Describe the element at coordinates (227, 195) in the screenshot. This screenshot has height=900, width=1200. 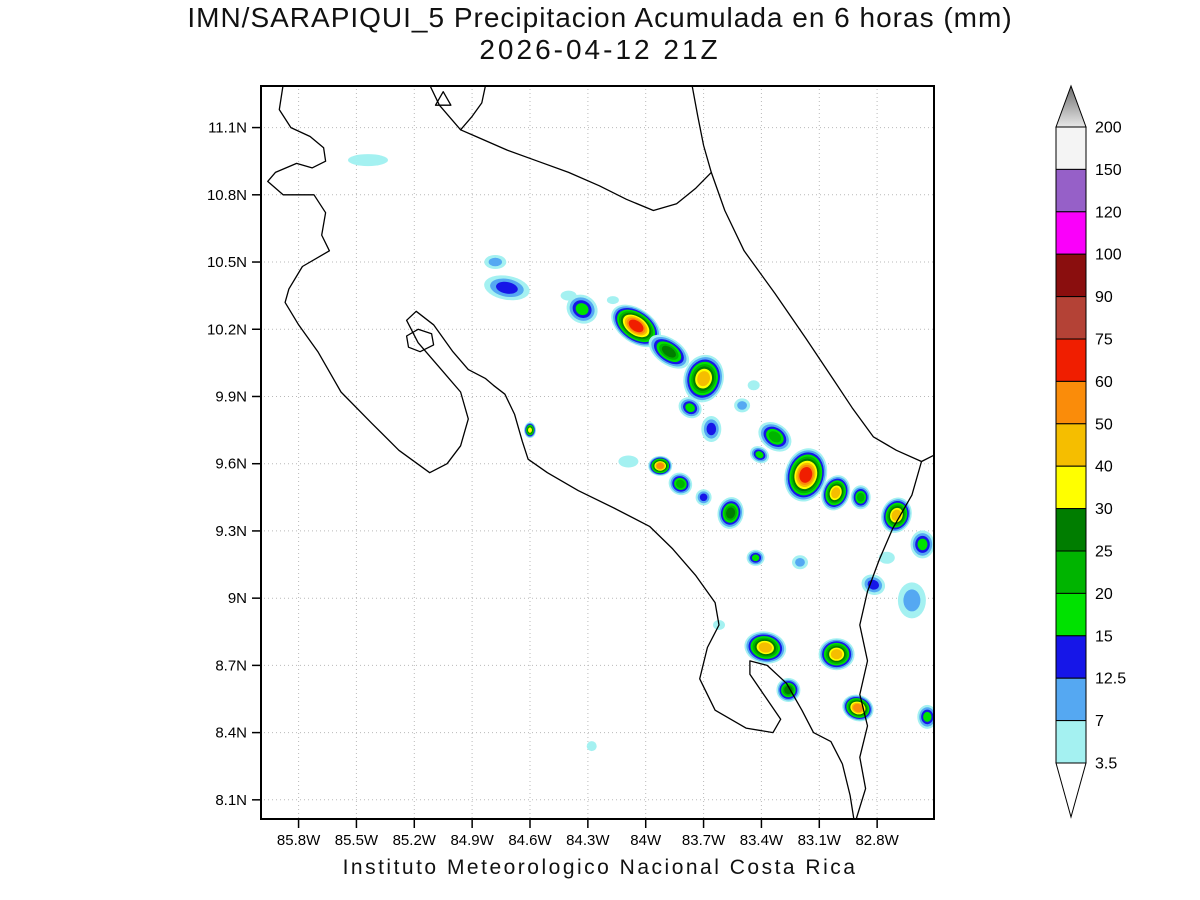
I see `lat-tick-label: 10.8N` at that location.